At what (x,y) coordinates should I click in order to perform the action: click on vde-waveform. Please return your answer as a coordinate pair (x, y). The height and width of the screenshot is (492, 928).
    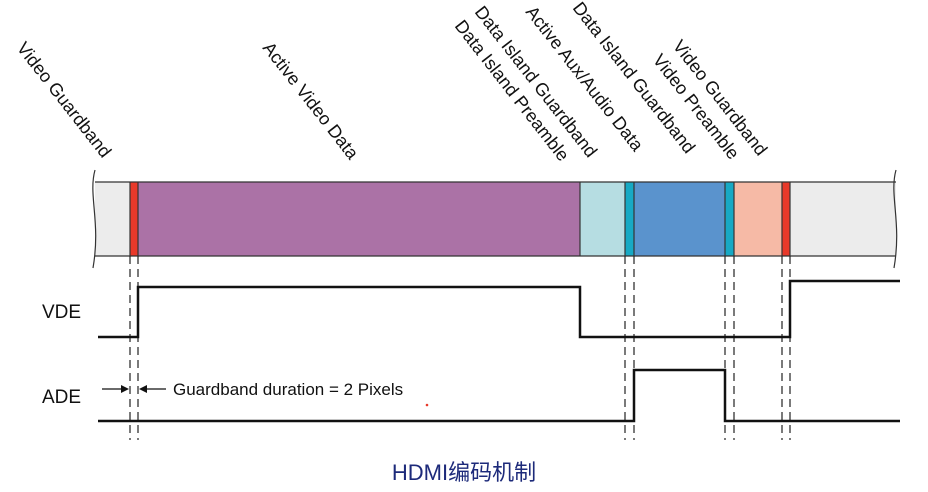
    Looking at the image, I should click on (499, 309).